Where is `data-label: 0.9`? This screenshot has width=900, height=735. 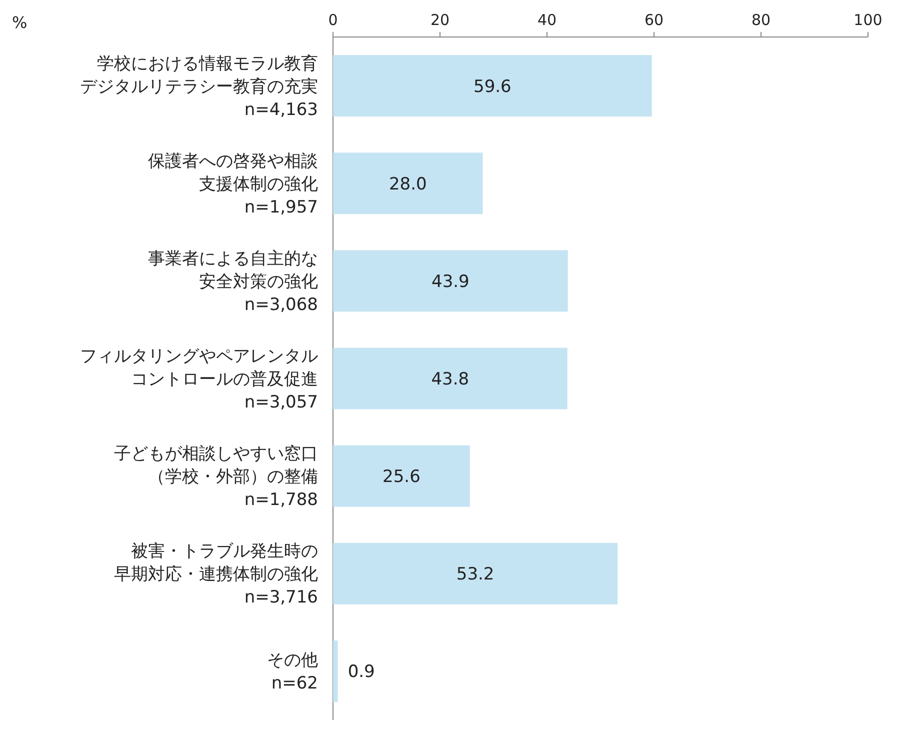
data-label: 0.9 is located at coordinates (361, 672).